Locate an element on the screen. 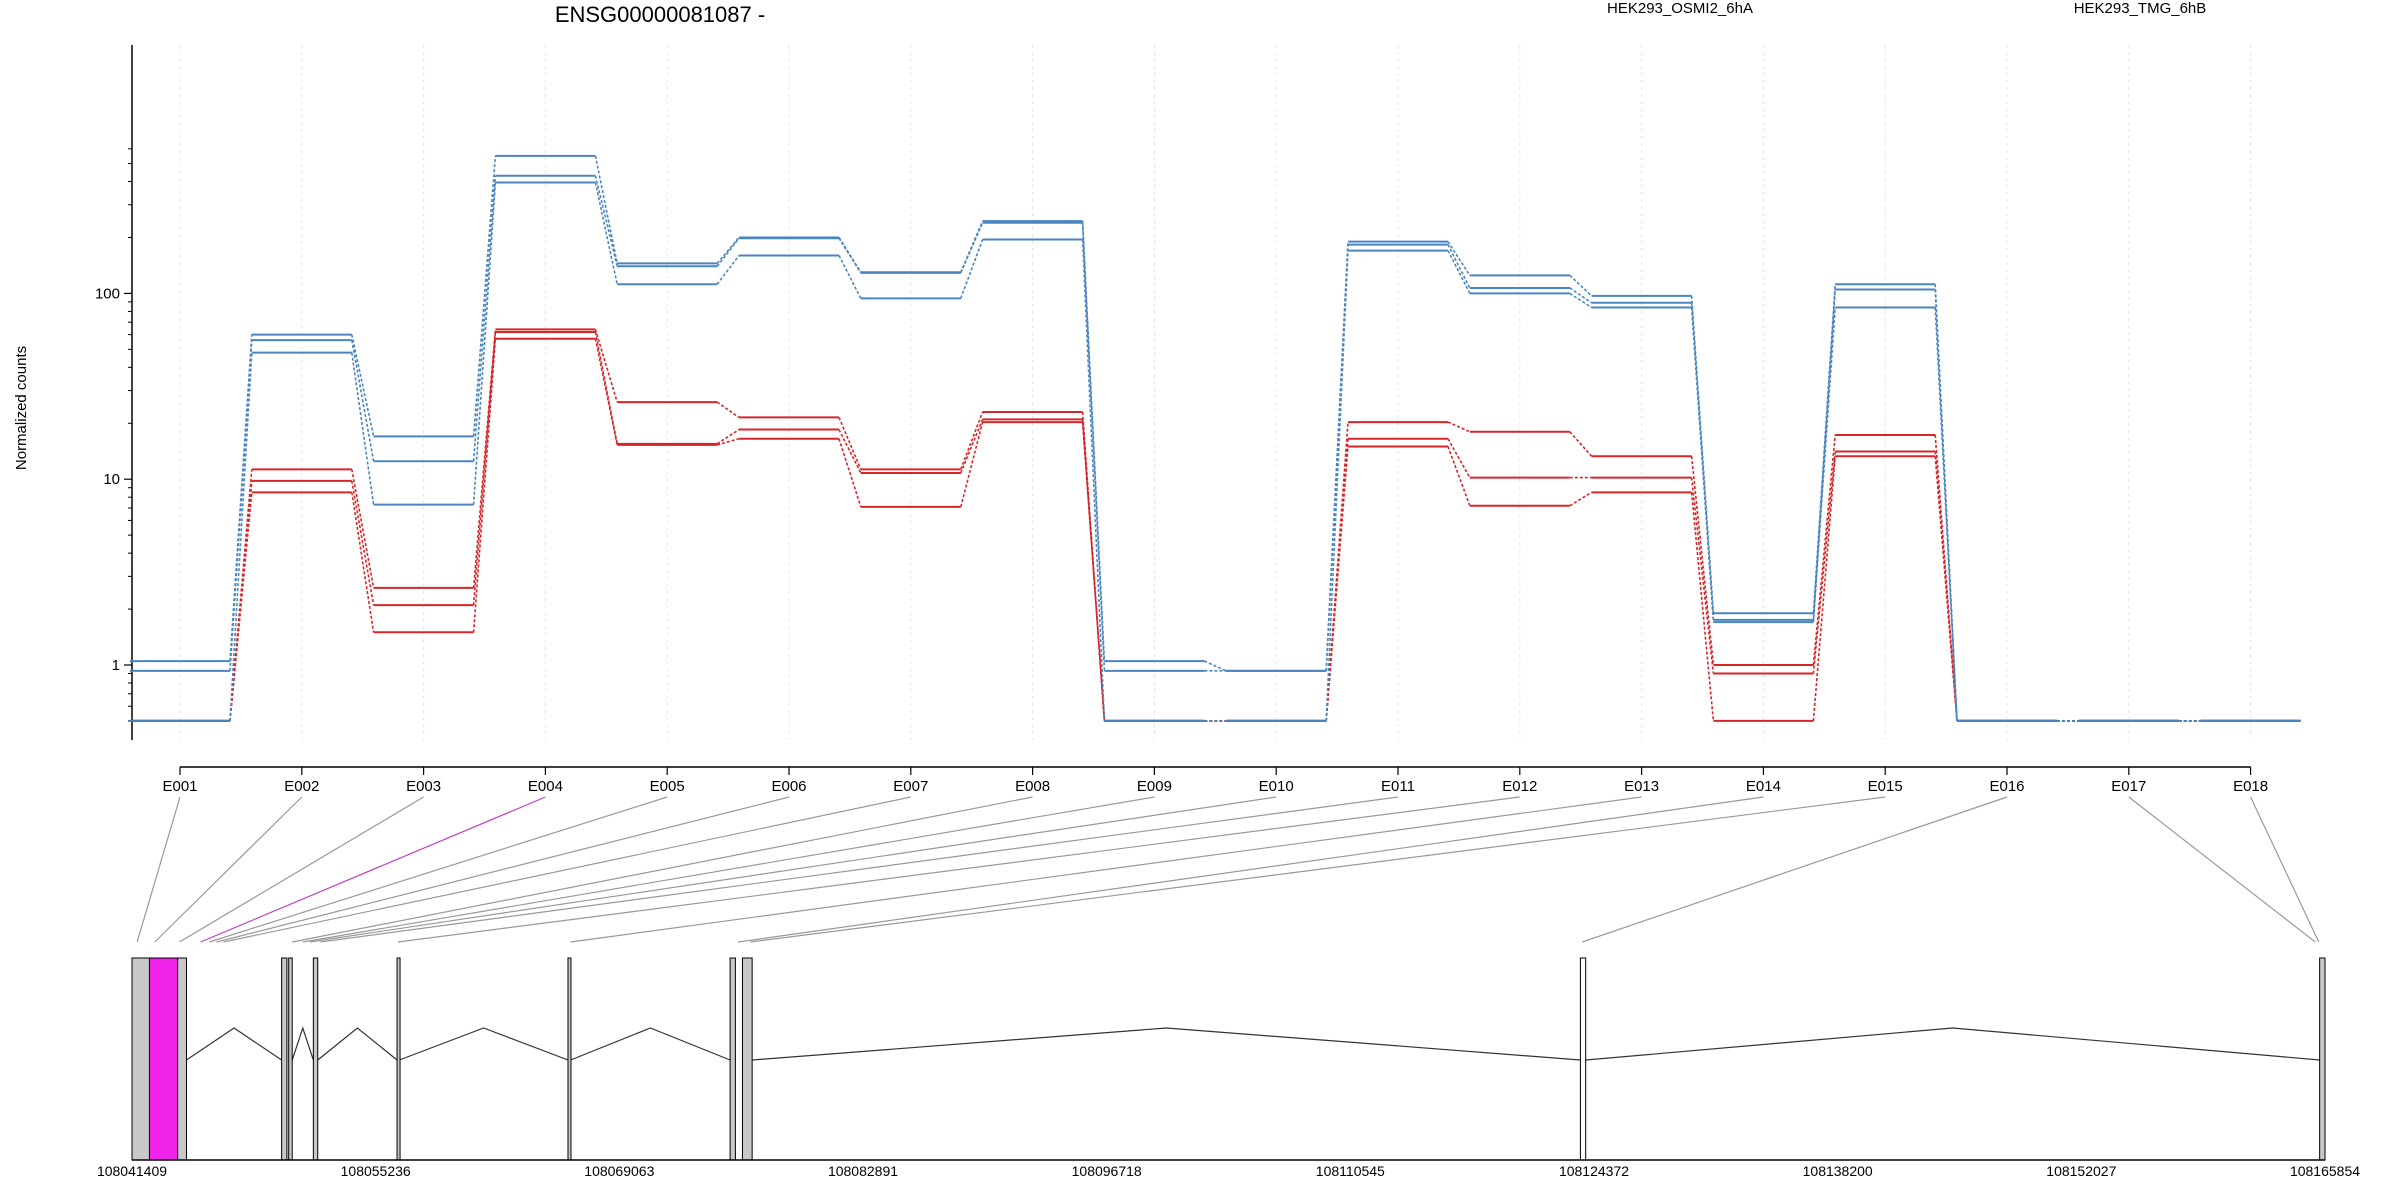 This screenshot has width=2400, height=1200. x-tick-label: E015 is located at coordinates (1885, 786).